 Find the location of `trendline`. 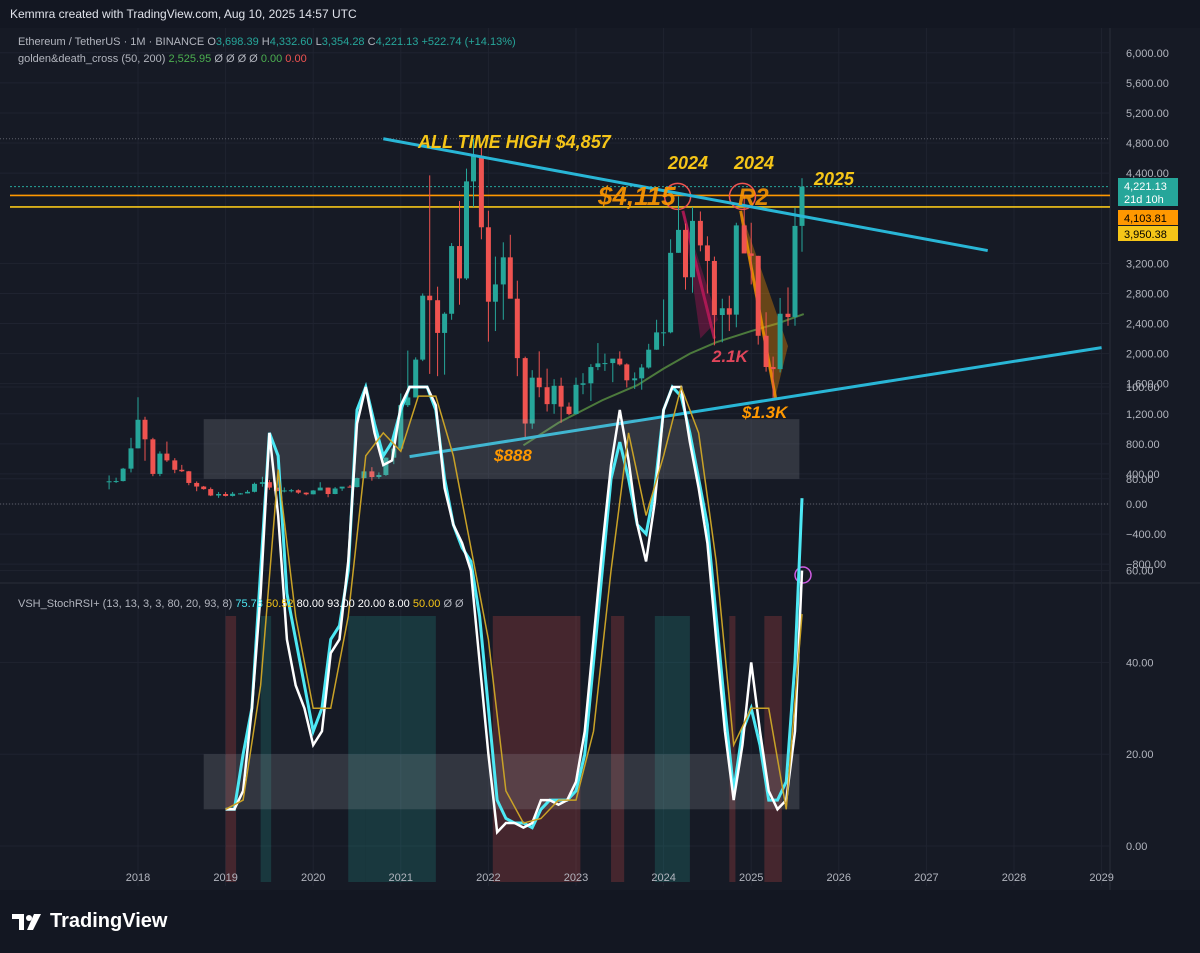

trendline is located at coordinates (755, 402).